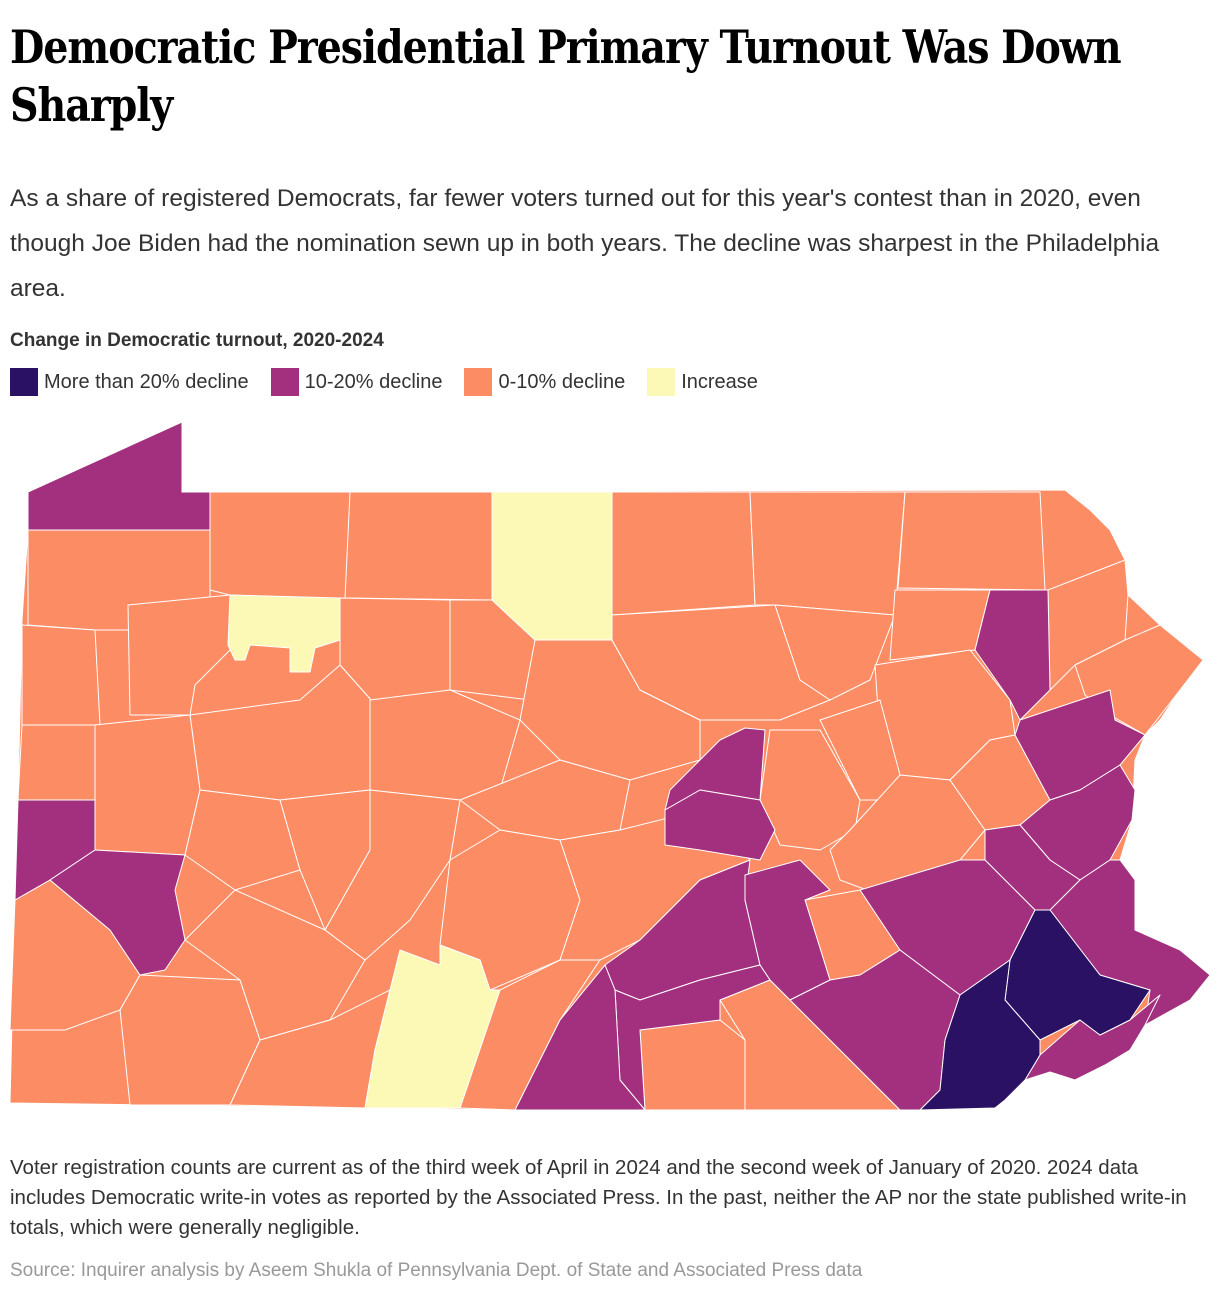  Describe the element at coordinates (1040, 1090) in the screenshot. I see `philadelphia-area` at that location.